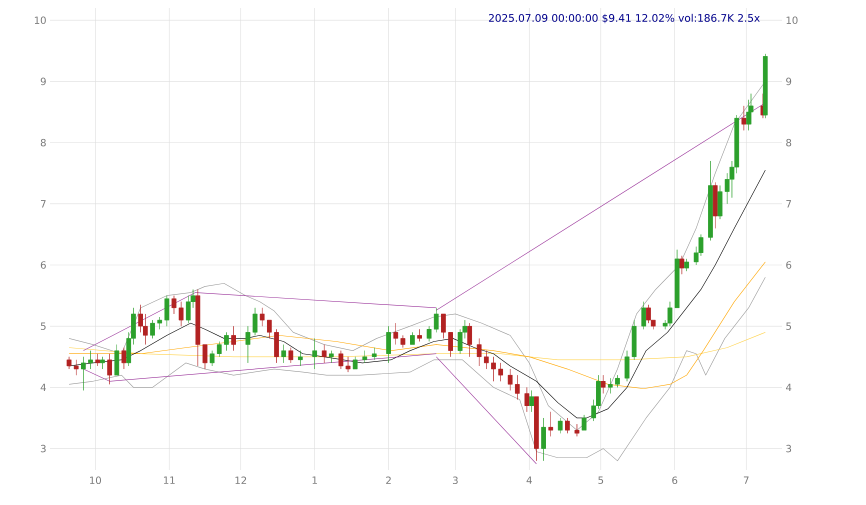  Describe the element at coordinates (792, 20) in the screenshot. I see `y2-tick-label: 10` at that location.